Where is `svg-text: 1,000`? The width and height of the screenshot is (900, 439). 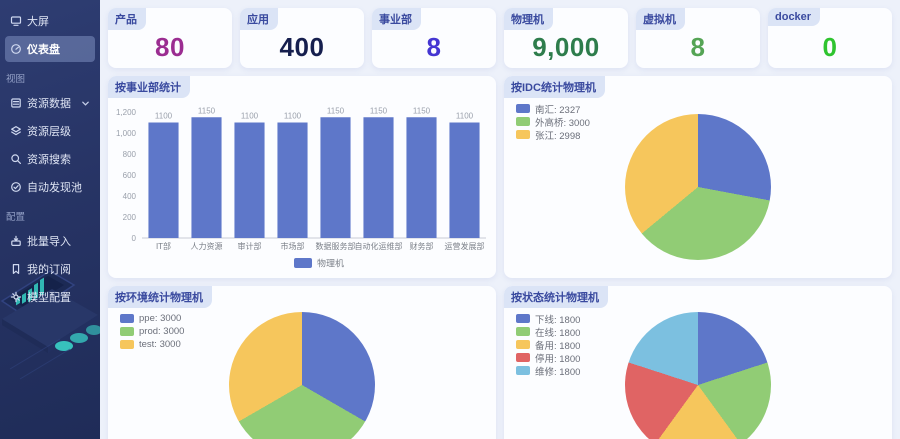 svg-text: 1,000 is located at coordinates (126, 133).